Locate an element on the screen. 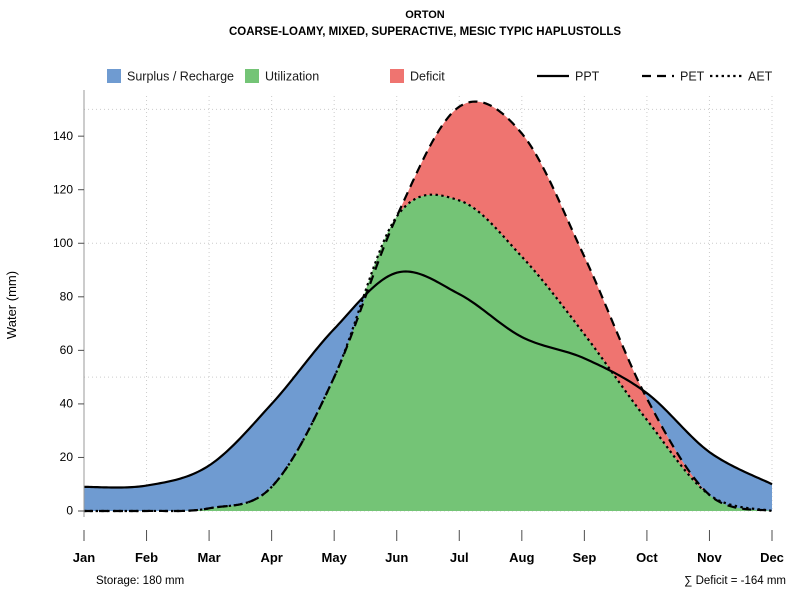  y-tick-label: 0 is located at coordinates (69, 511).